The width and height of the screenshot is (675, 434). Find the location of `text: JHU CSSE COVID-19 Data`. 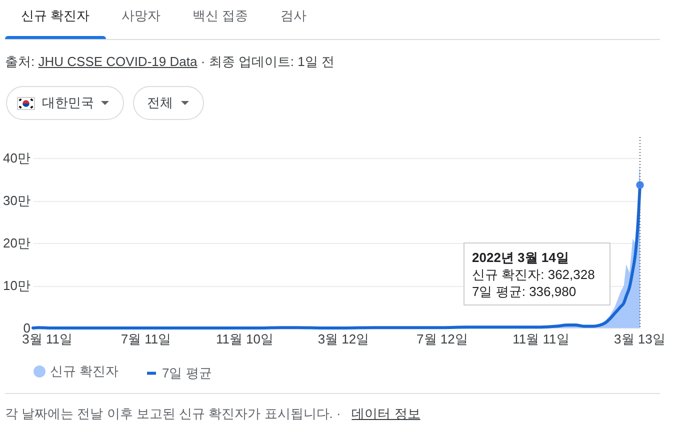

text: JHU CSSE COVID-19 Data is located at coordinates (118, 61).